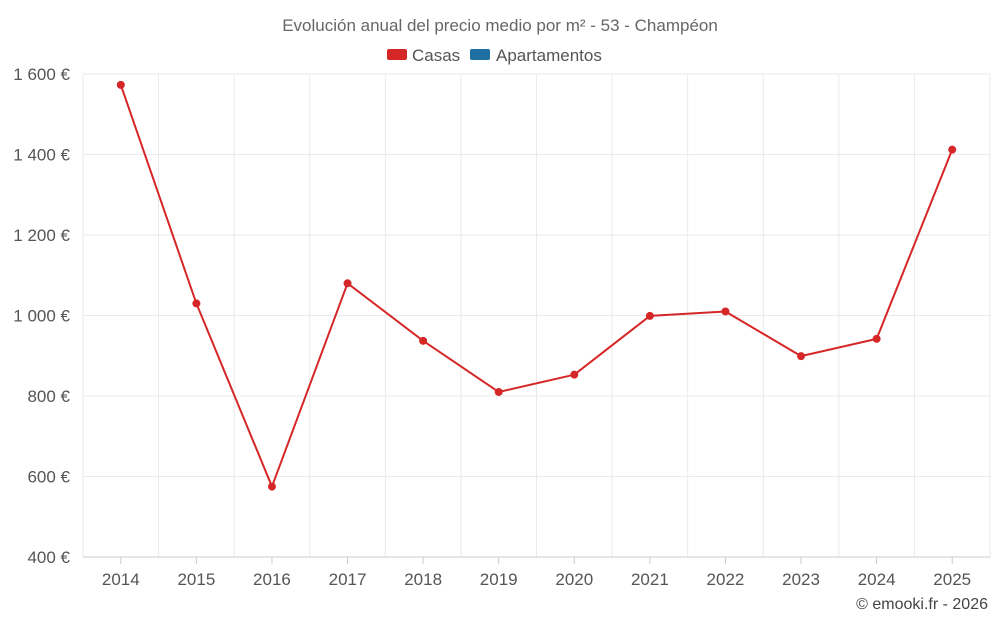 The width and height of the screenshot is (1000, 625). Describe the element at coordinates (480, 54) in the screenshot. I see `legend-swatch-apartamentos` at that location.